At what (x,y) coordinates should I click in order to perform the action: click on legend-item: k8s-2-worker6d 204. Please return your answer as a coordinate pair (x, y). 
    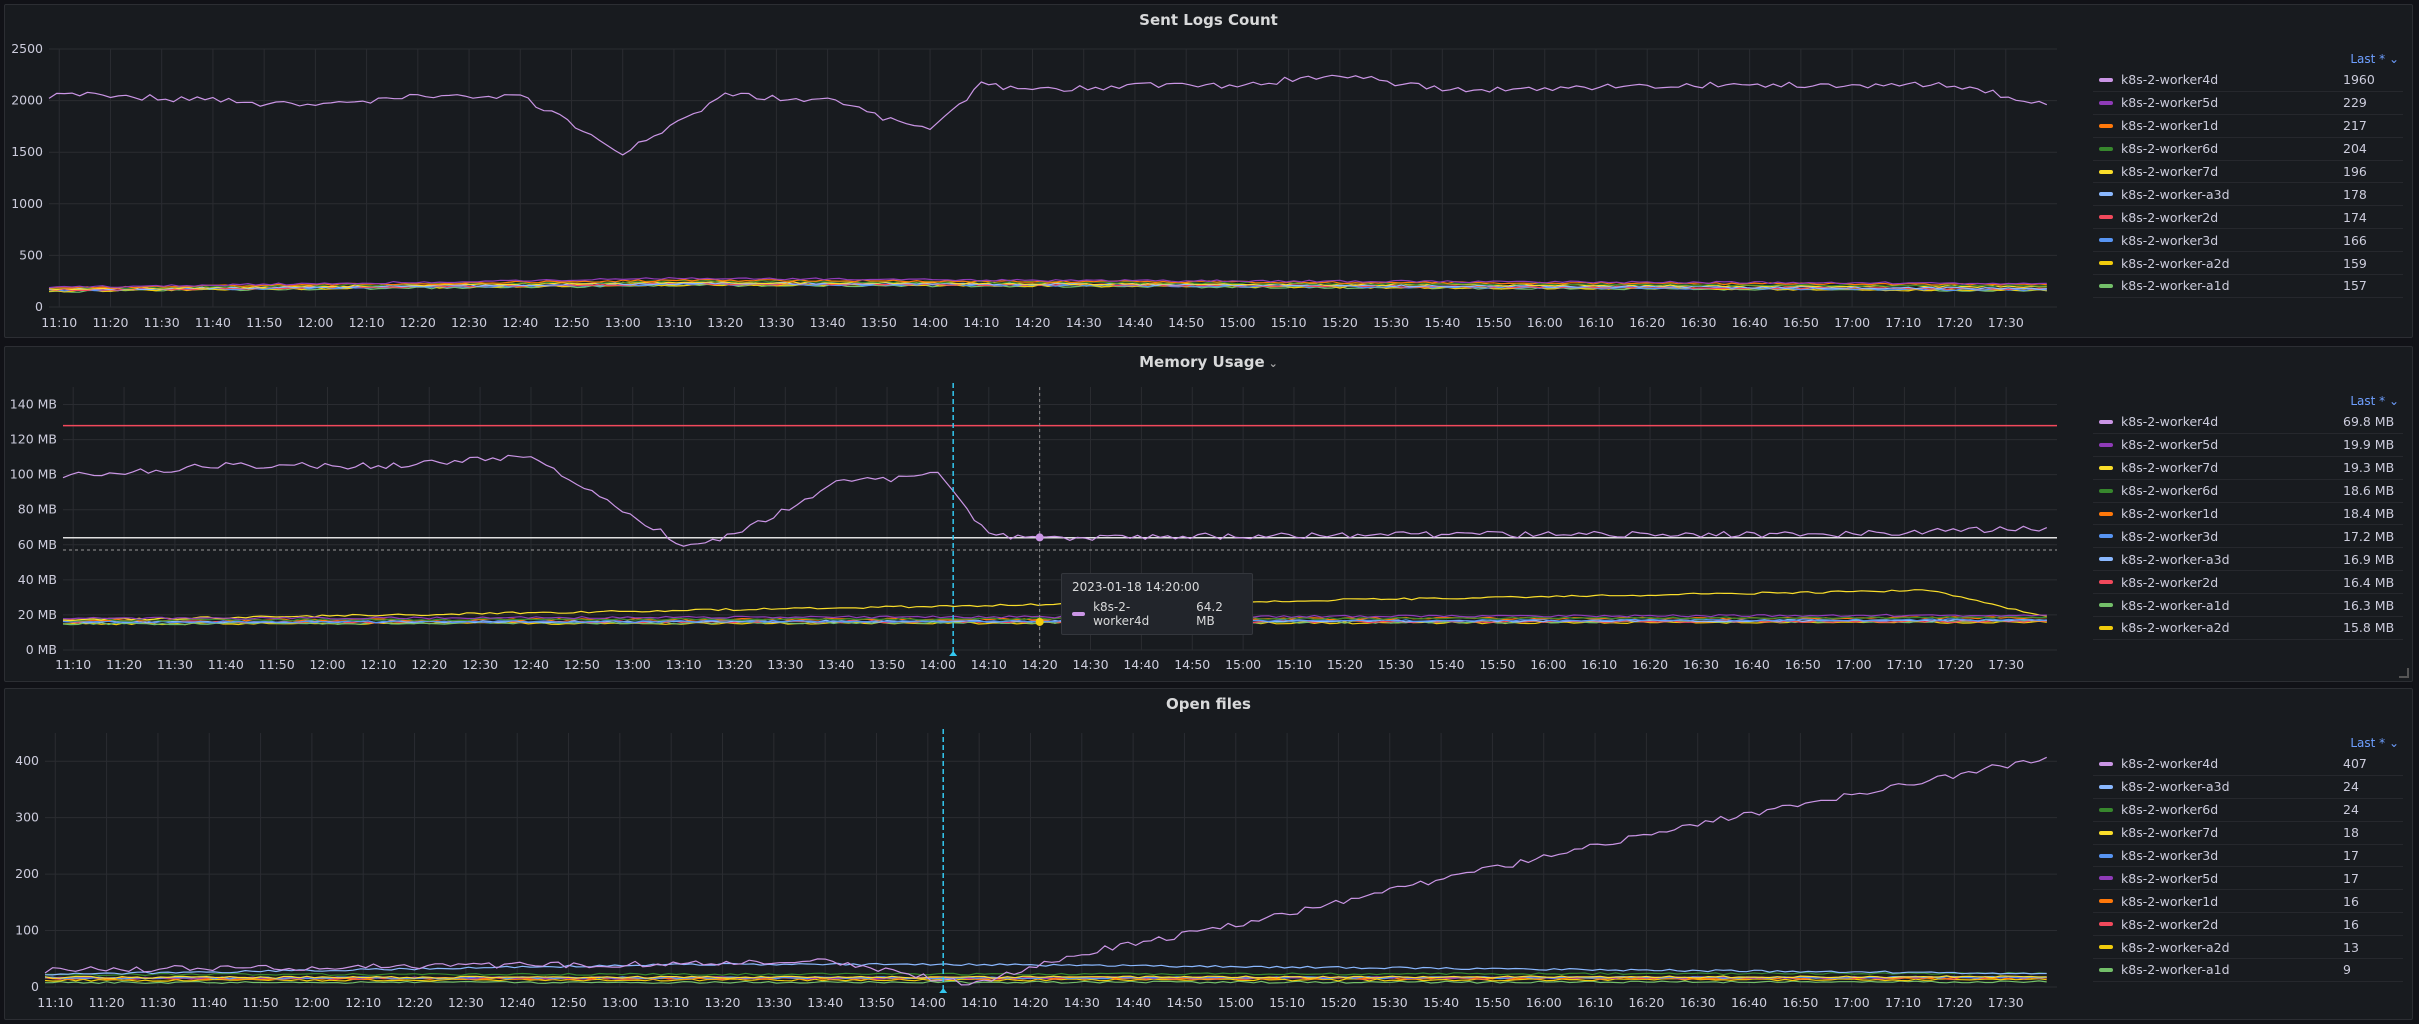
    Looking at the image, I should click on (2248, 149).